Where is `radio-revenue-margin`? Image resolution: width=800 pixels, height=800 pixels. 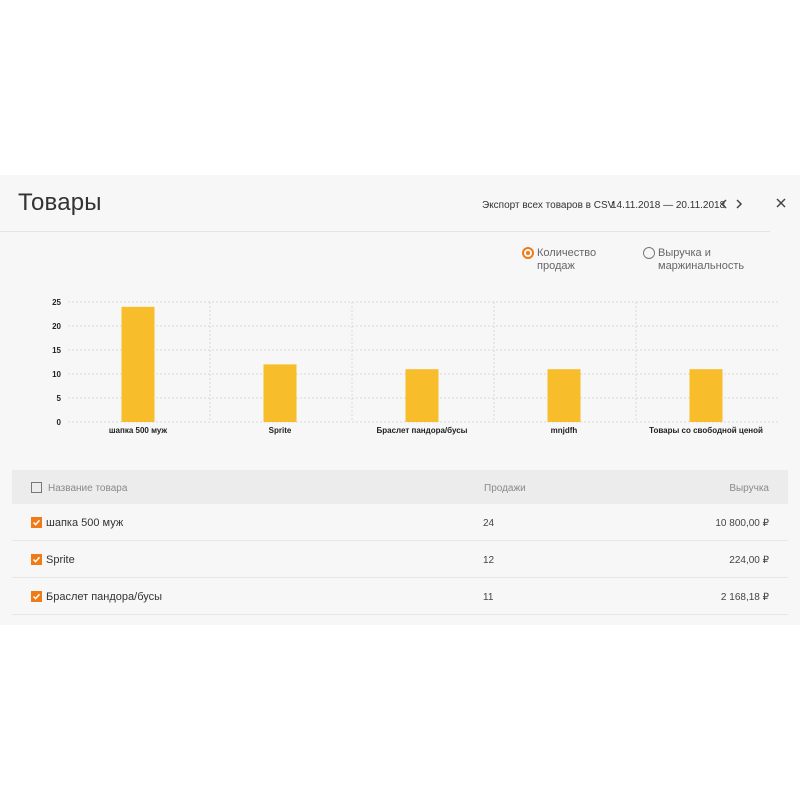
radio-revenue-margin is located at coordinates (649, 253).